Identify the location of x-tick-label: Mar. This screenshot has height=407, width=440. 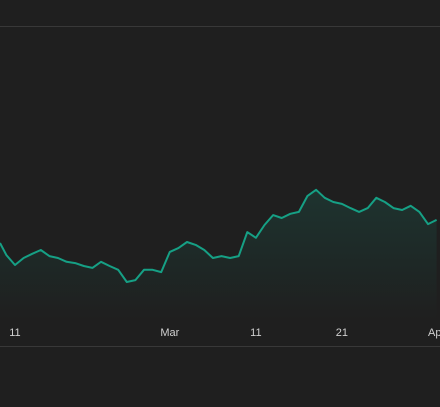
(169, 333).